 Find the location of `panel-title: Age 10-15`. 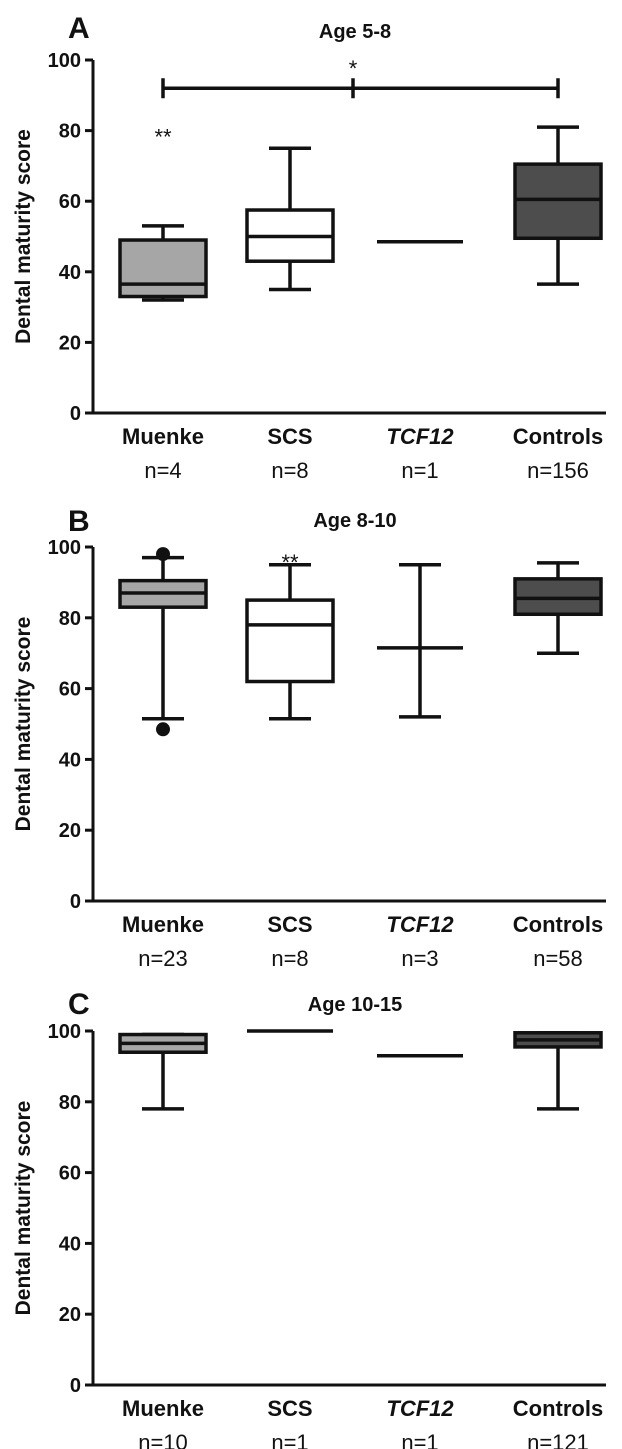

panel-title: Age 10-15 is located at coordinates (355, 1005).